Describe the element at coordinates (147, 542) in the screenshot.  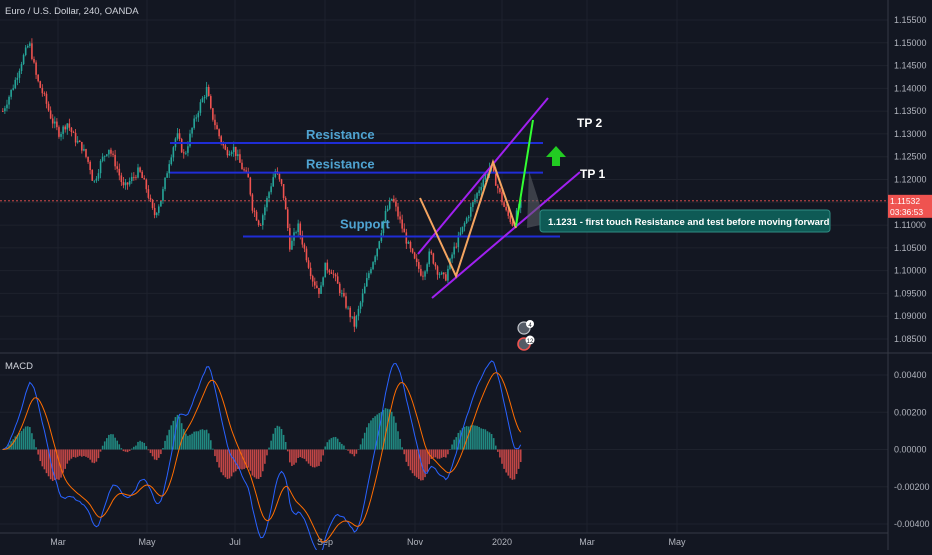
I see `time-tick-label: May` at that location.